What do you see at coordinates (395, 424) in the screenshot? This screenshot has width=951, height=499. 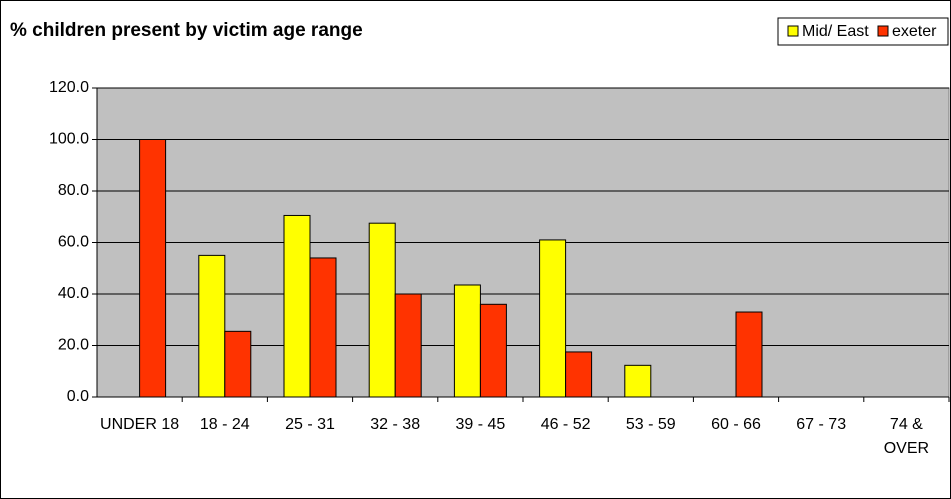 I see `x-tick-label: 32 - 38` at bounding box center [395, 424].